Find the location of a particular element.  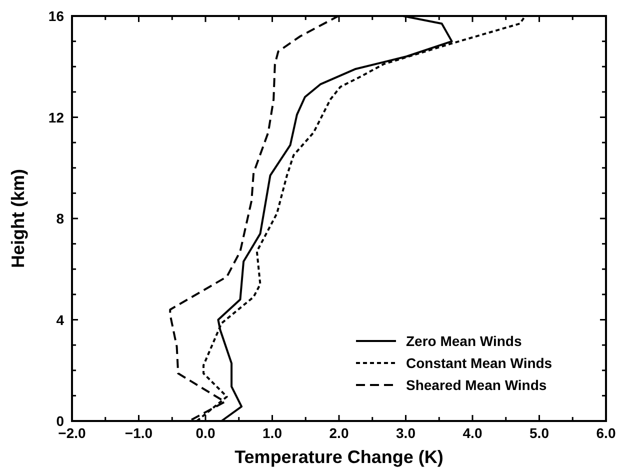

y-tick-label: 12 is located at coordinates (56, 117).